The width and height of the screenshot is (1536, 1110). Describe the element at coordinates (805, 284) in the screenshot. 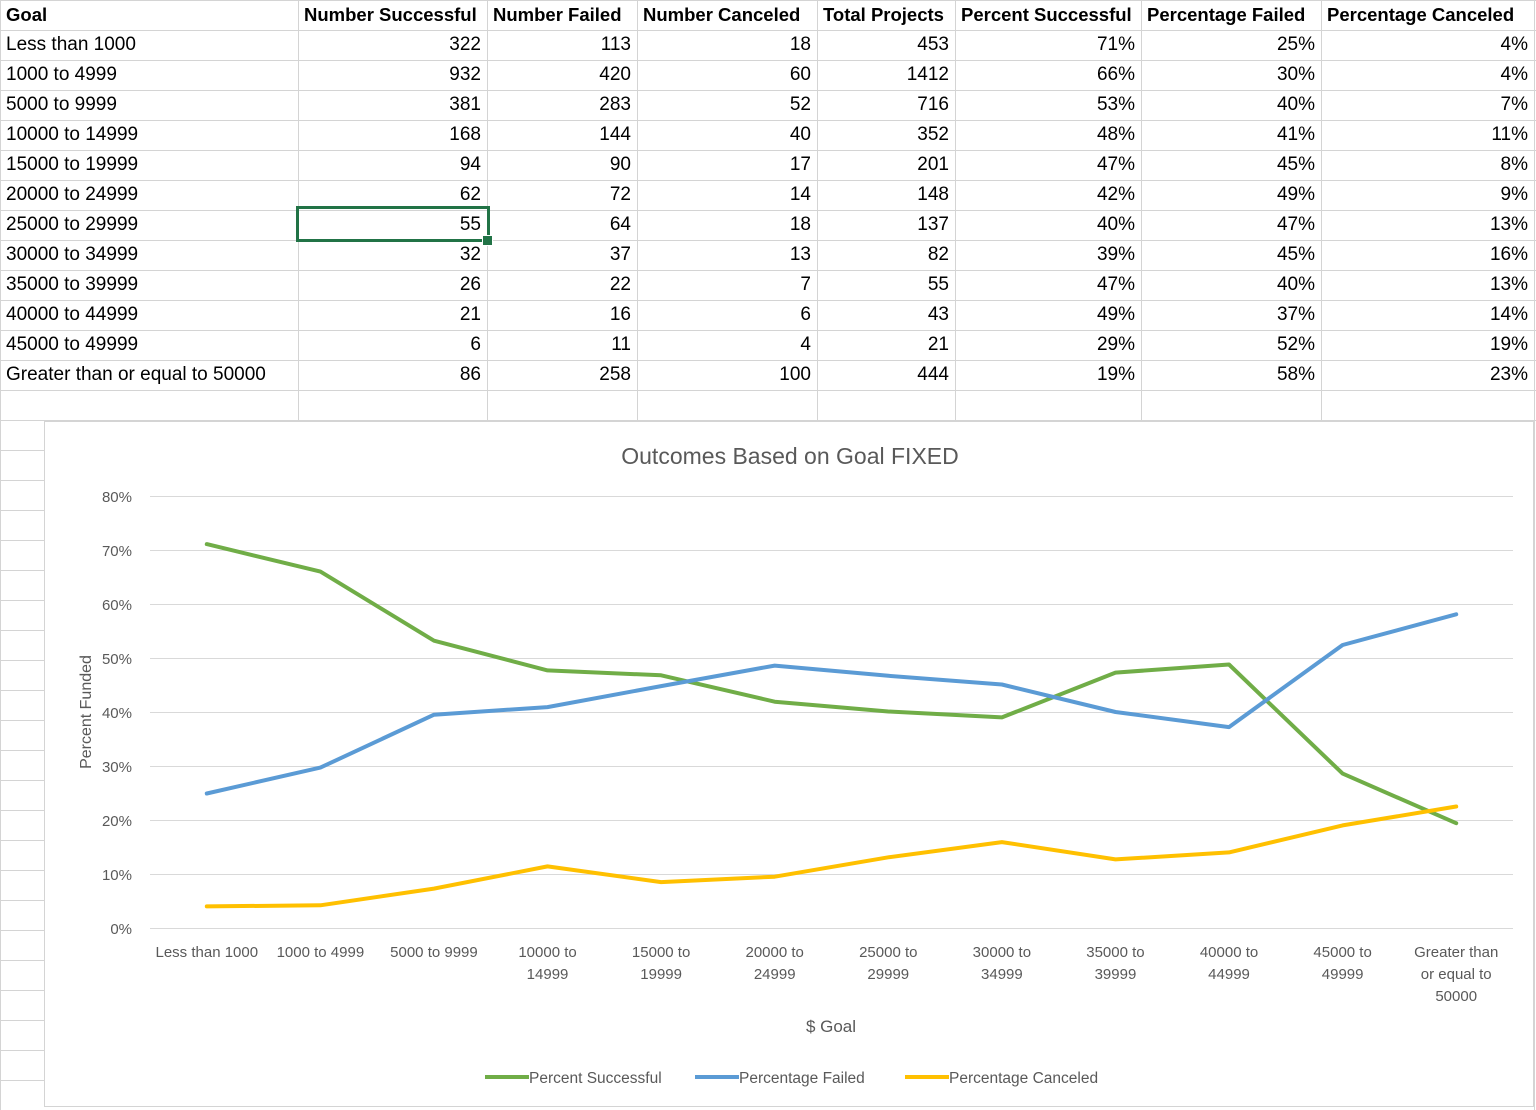

I see `data-cell: 7` at that location.